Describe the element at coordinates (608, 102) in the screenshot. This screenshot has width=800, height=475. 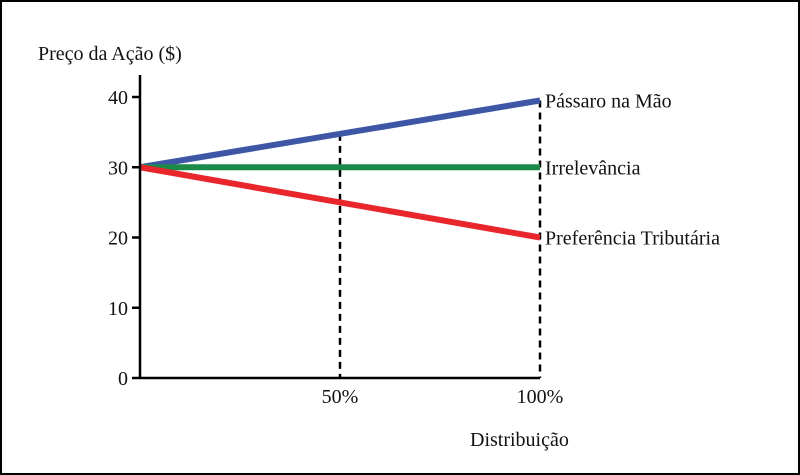
I see `series-label-passaro-na-mao: Pássaro na Mão` at that location.